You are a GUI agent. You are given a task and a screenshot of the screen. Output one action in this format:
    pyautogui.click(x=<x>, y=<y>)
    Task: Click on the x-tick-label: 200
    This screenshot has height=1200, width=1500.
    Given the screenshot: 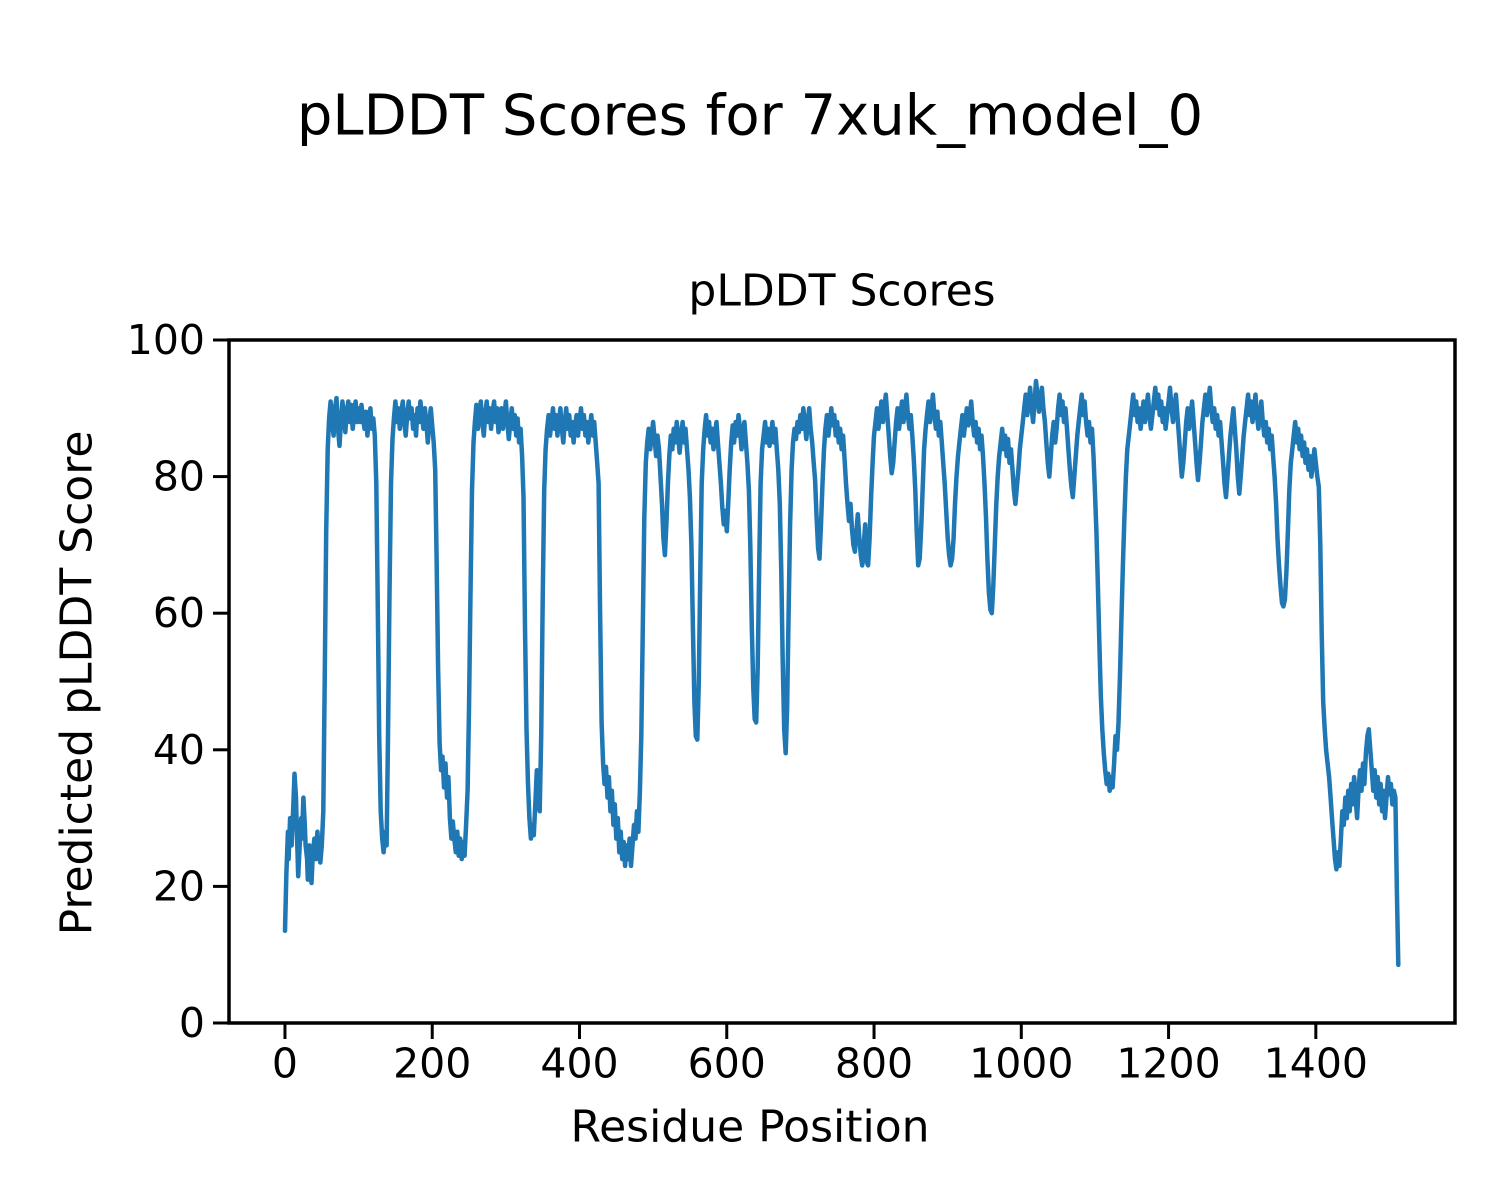 What is the action you would take?
    pyautogui.click(x=432, y=1063)
    